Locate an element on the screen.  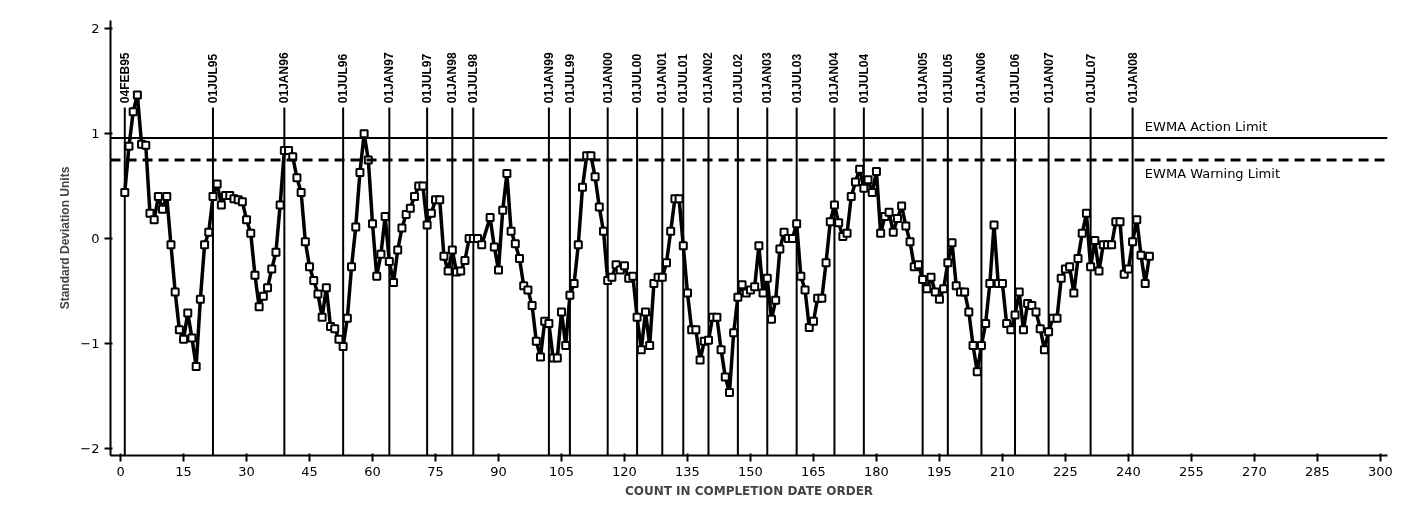
y-tick-label: 2 is located at coordinates (95, 29).